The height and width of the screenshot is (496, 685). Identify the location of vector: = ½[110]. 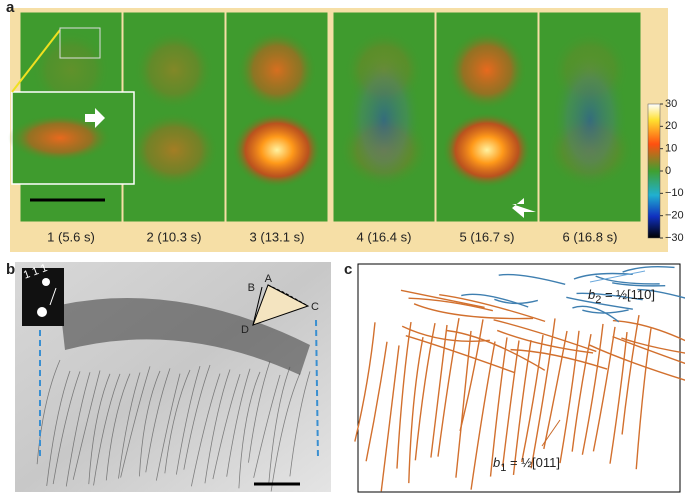
(628, 294).